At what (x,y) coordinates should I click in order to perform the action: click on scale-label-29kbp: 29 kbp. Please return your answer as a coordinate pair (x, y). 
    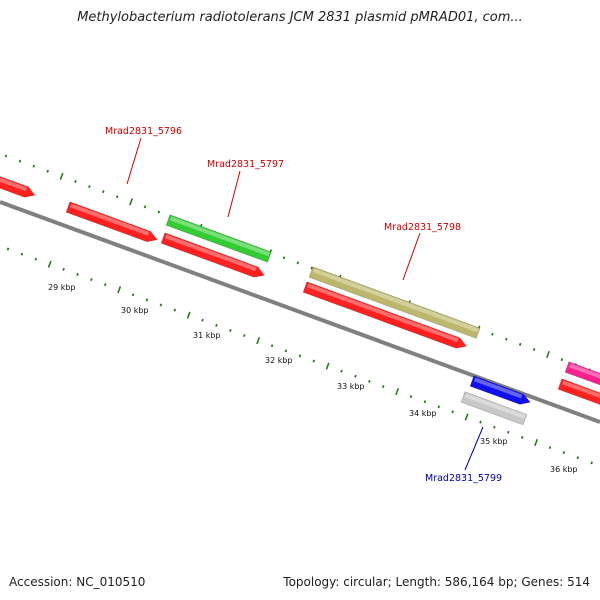
    Looking at the image, I should click on (62, 287).